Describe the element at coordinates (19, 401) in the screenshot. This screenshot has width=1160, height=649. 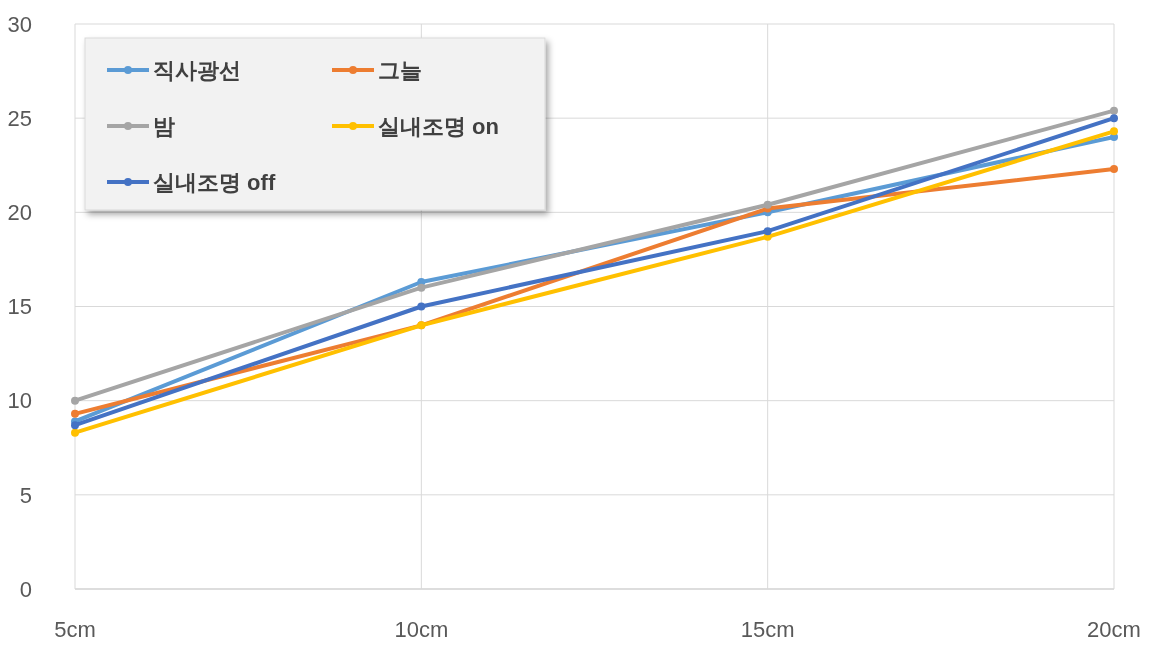
I see `y-tick-label: 10` at that location.